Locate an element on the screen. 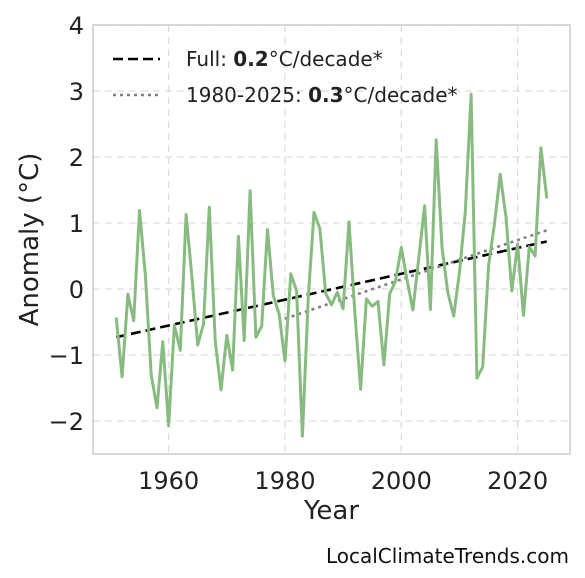 The height and width of the screenshot is (578, 585). legend-label-full-trend: Full: 0.2°C/decade* is located at coordinates (284, 59).